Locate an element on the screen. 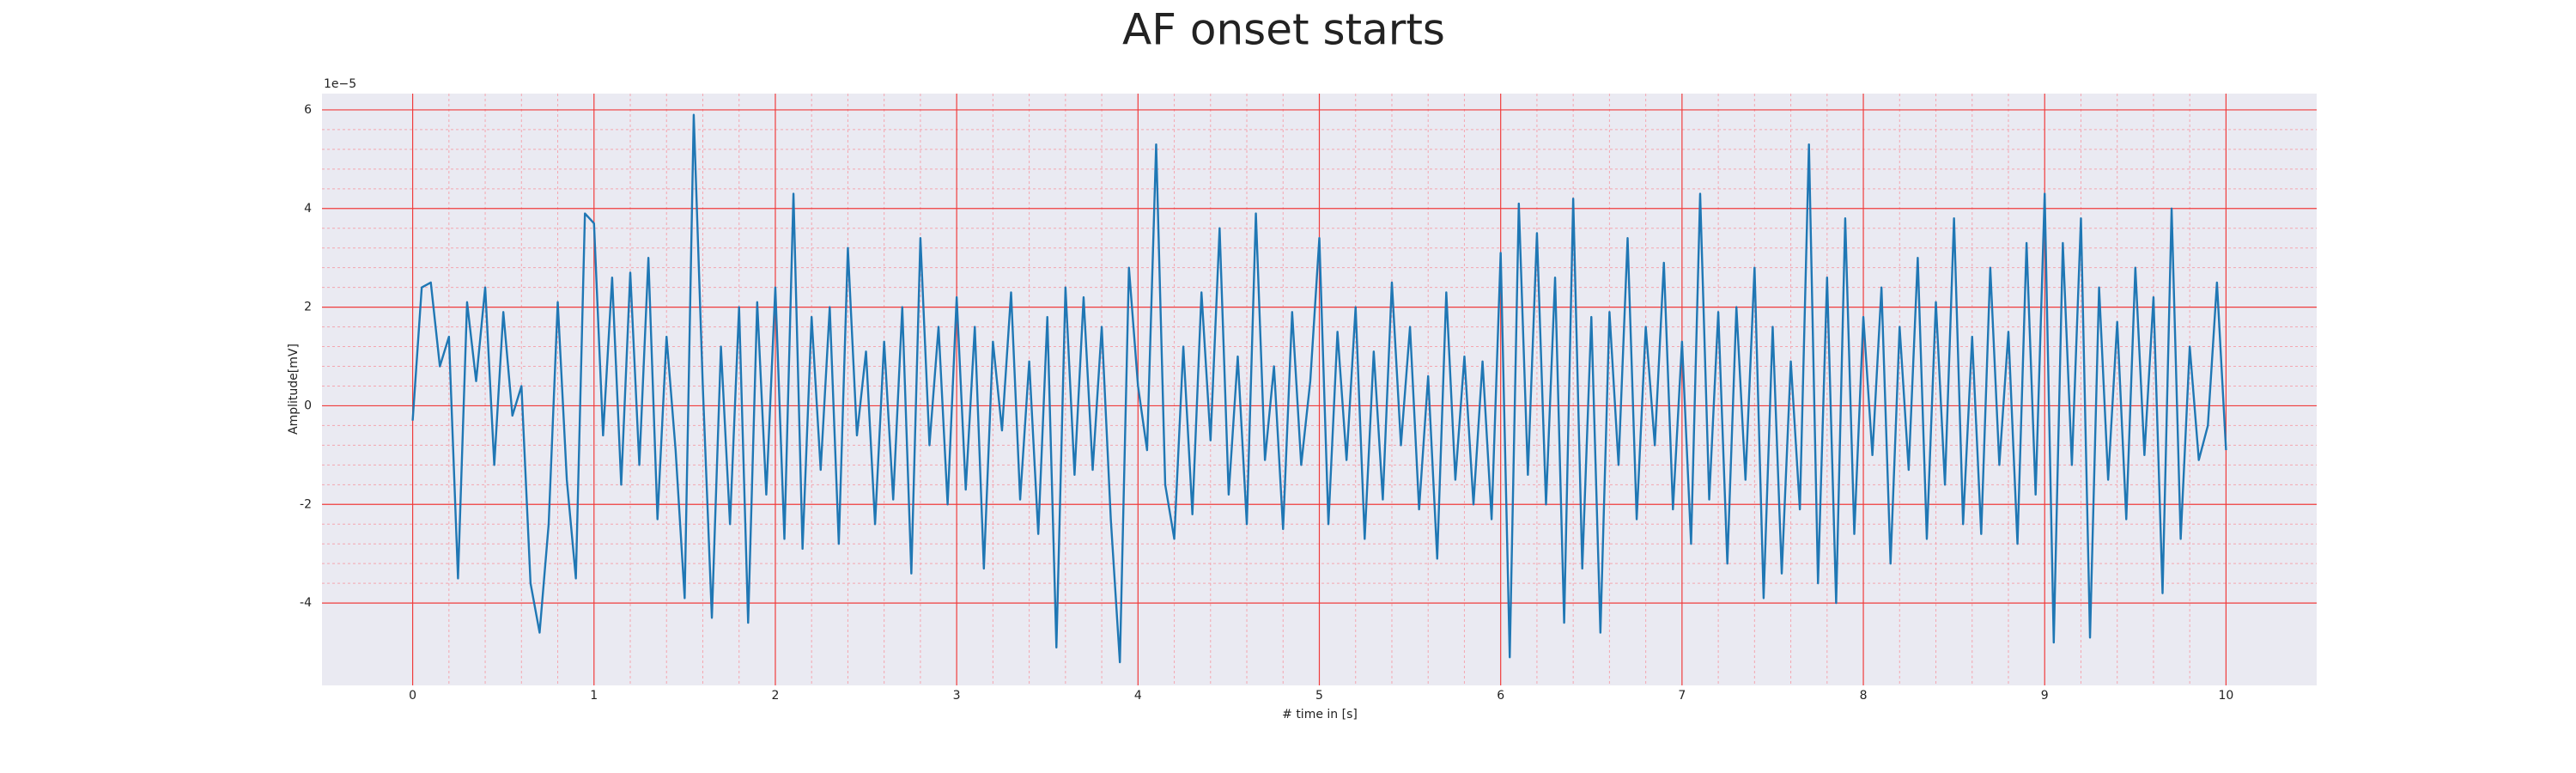 The image size is (2576, 773). x-tick-label: 7 is located at coordinates (1682, 696).